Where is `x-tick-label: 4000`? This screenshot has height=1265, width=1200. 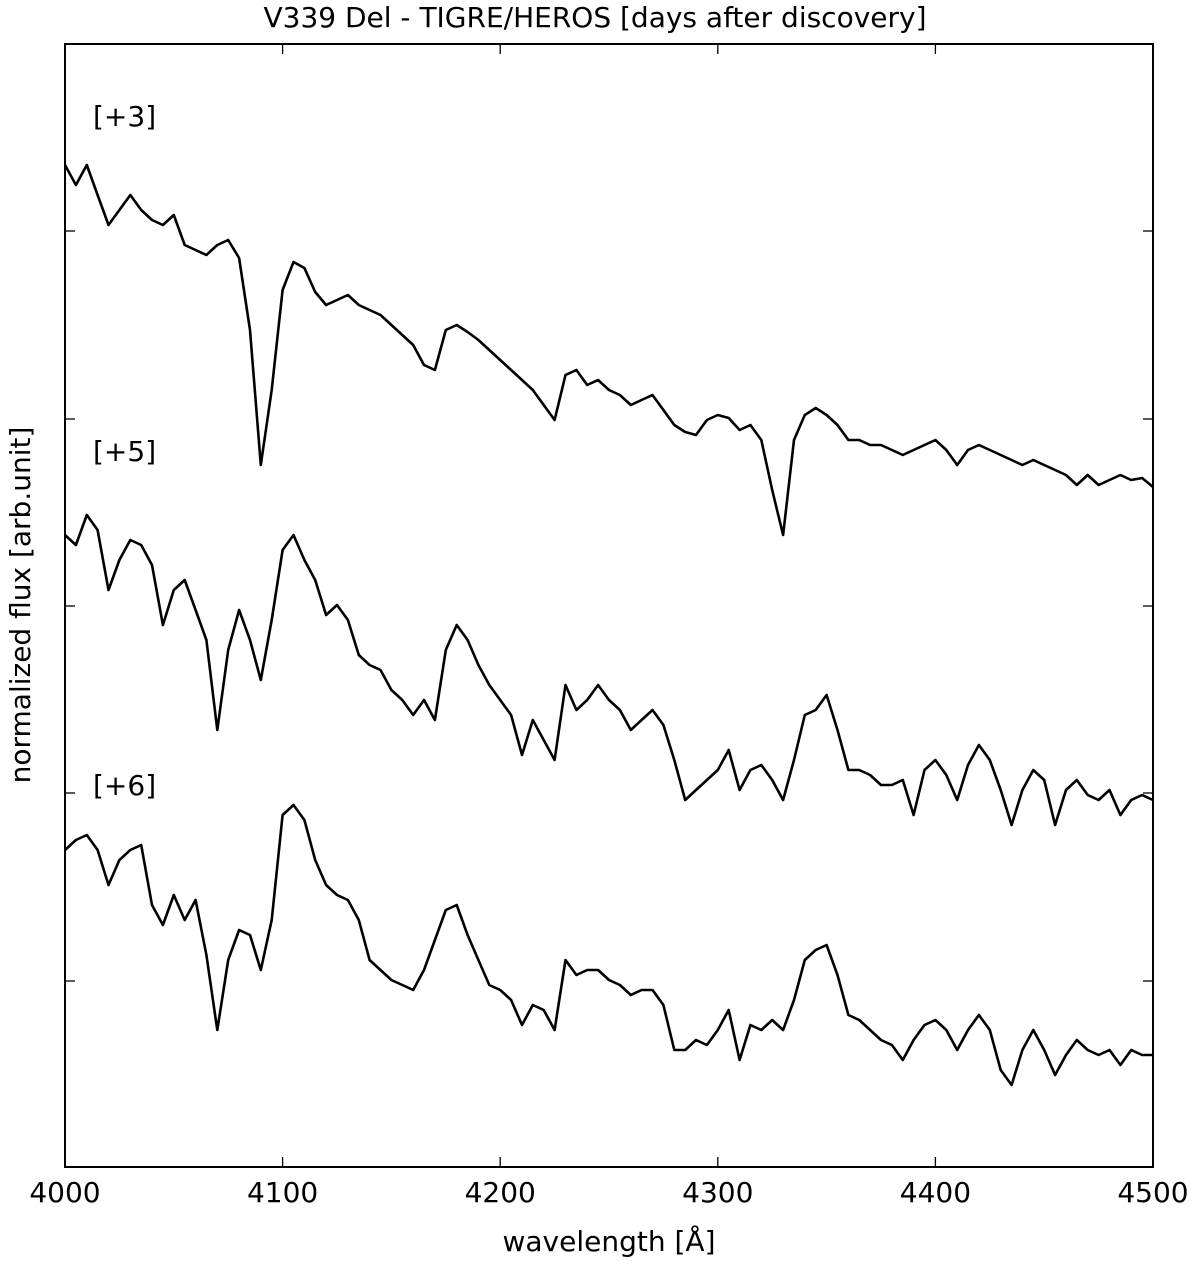 x-tick-label: 4000 is located at coordinates (64, 1192).